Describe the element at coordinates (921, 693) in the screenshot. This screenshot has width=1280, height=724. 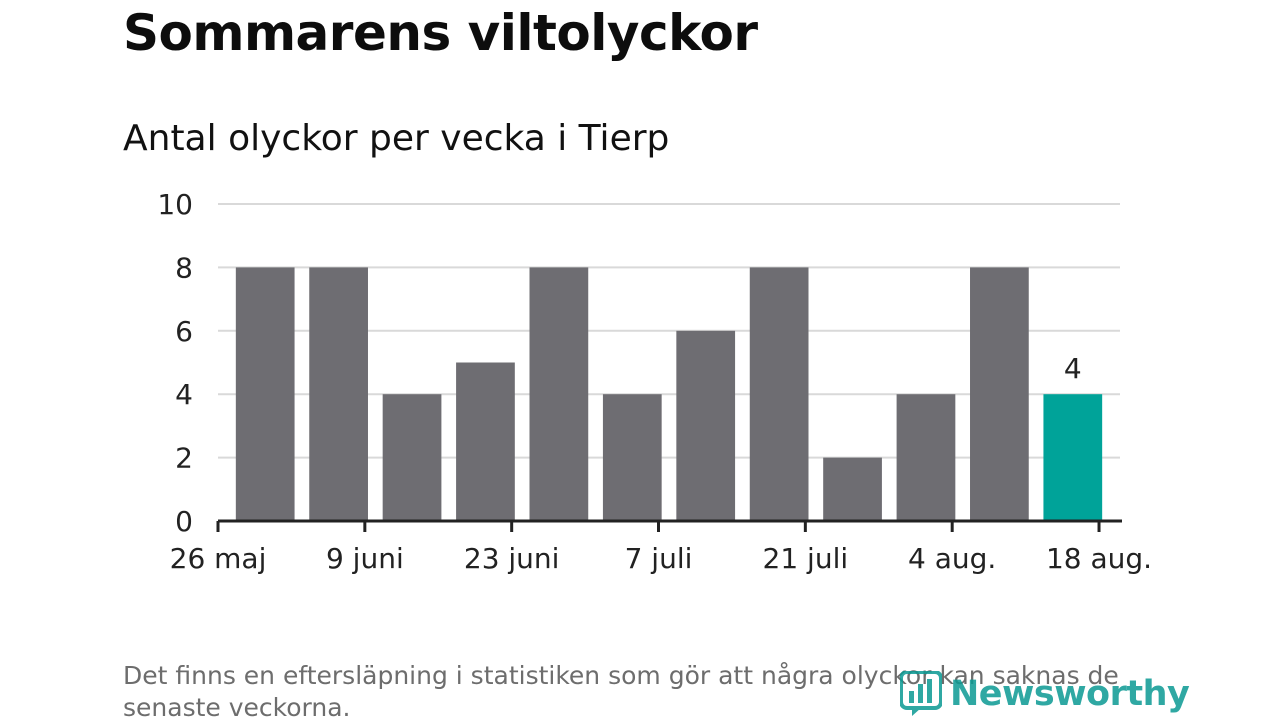
I see `newsworthy-bar-chart-icon` at that location.